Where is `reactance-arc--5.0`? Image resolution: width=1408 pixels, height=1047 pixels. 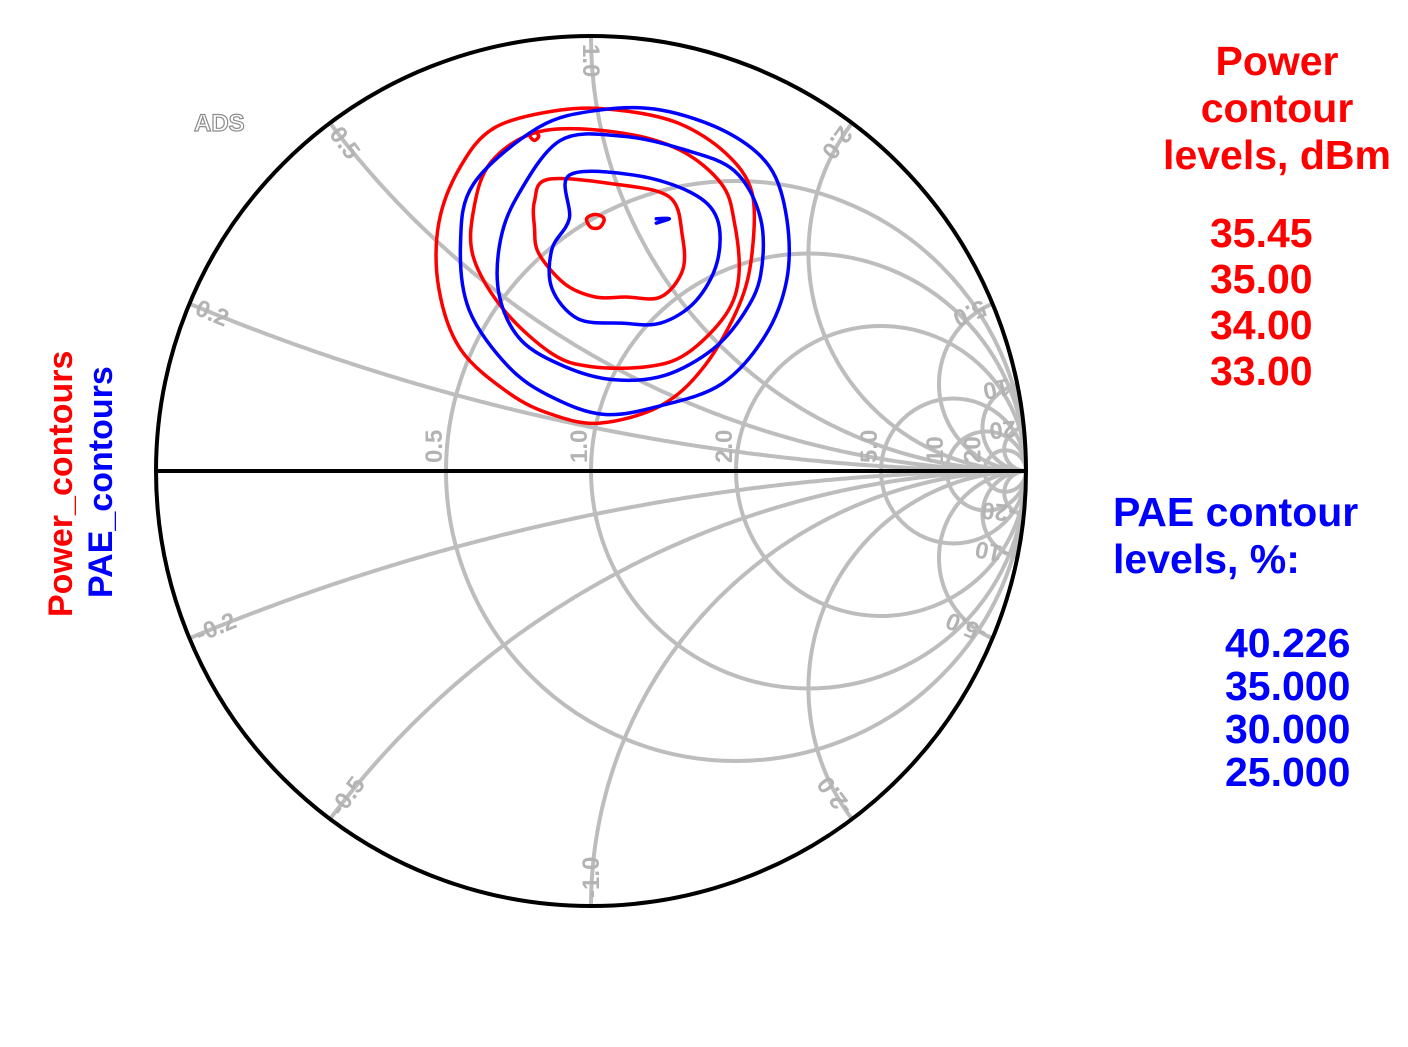
reactance-arc--5.0 is located at coordinates (981, 555).